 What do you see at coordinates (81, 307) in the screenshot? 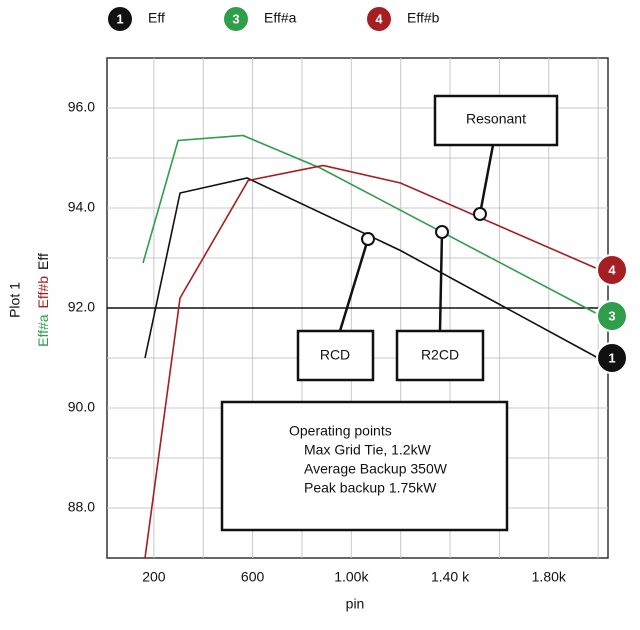
I see `y-tick-label: 92.0` at bounding box center [81, 307].